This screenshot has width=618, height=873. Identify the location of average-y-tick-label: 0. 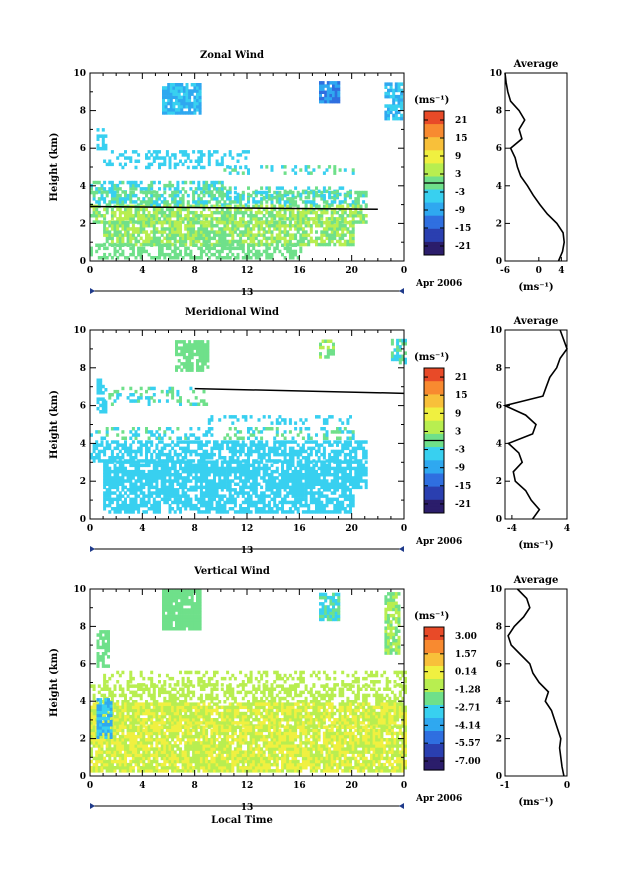
(499, 520).